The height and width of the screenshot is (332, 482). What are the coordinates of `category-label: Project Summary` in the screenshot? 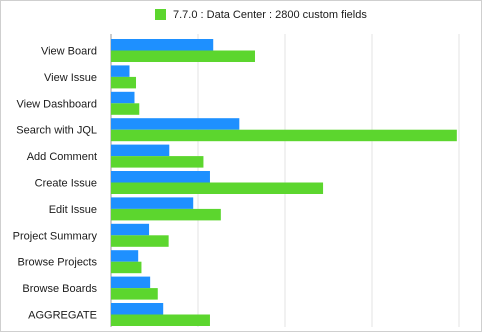 It's located at (55, 236).